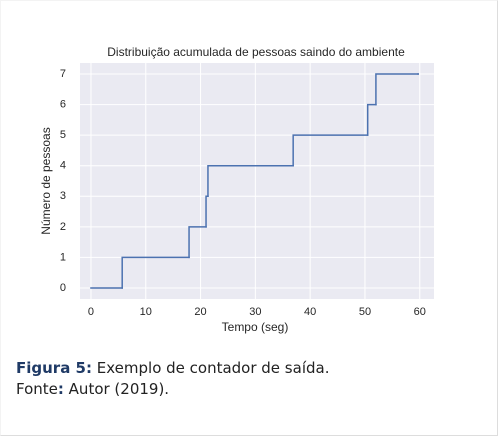 The width and height of the screenshot is (498, 436). What do you see at coordinates (63, 74) in the screenshot?
I see `y-tick-label: 7` at bounding box center [63, 74].